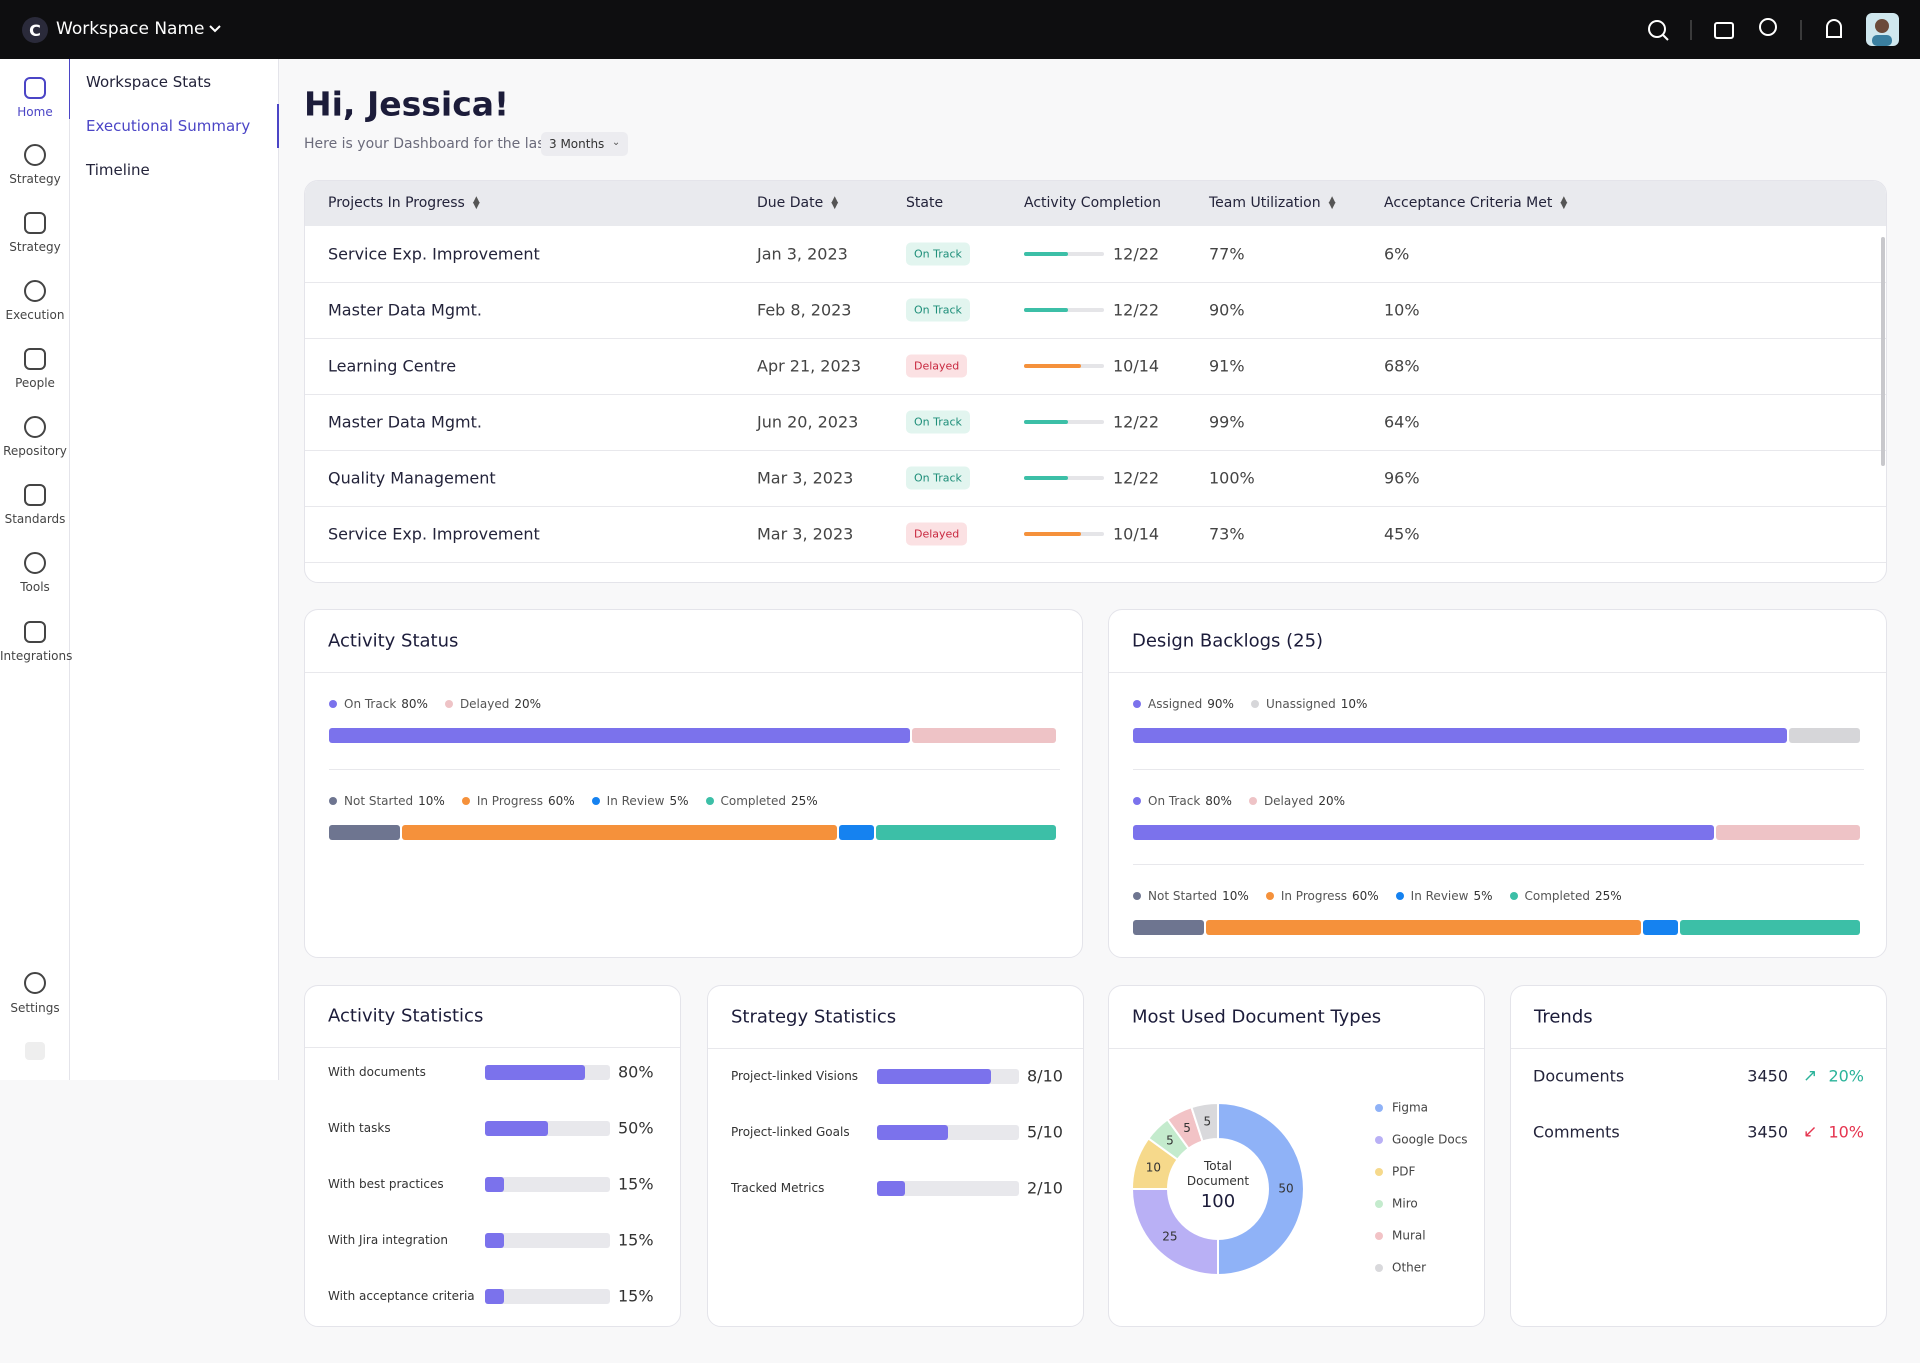 This screenshot has height=1363, width=1920. I want to click on workspace-chevron, so click(215, 29).